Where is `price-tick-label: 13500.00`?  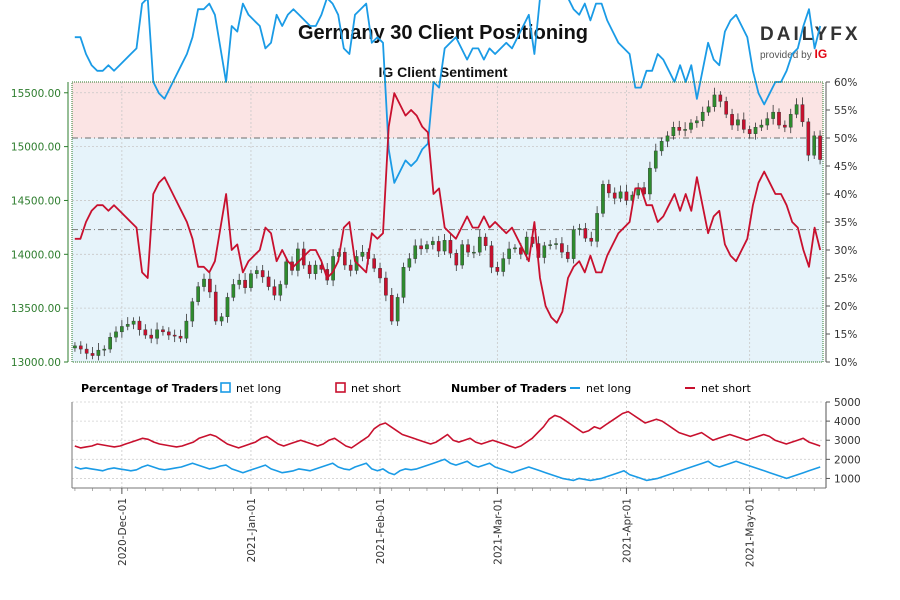
price-tick-label: 13500.00 is located at coordinates (36, 309).